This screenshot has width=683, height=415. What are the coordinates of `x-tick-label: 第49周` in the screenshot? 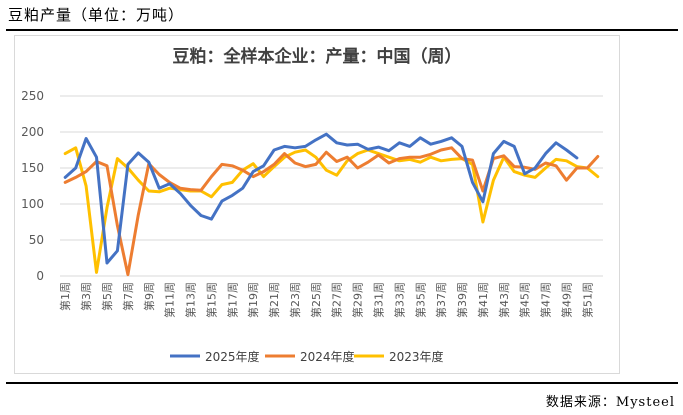 It's located at (566, 300).